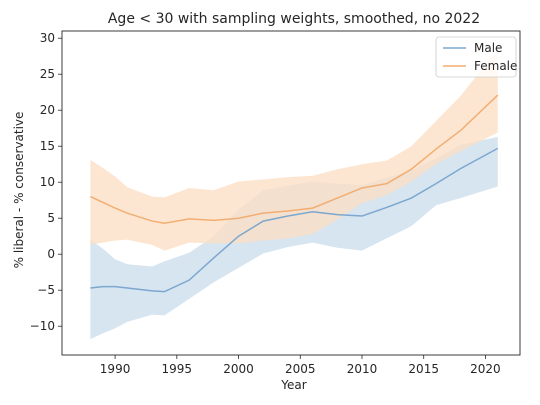 Image resolution: width=540 pixels, height=405 pixels. I want to click on y-tick-label: −5, so click(46, 290).